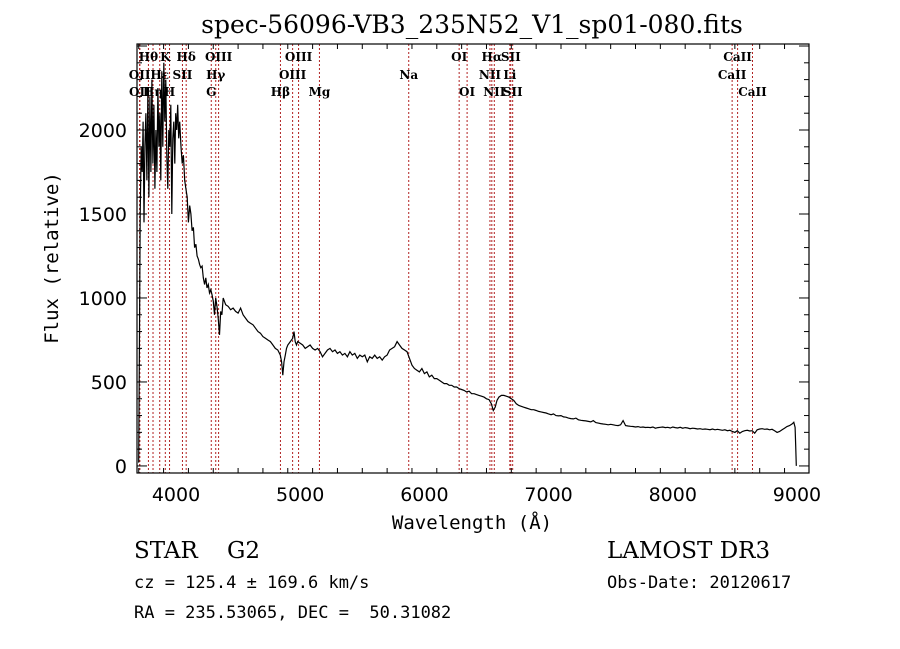 This screenshot has height=649, width=900. What do you see at coordinates (103, 131) in the screenshot?
I see `y-tick-label: 2000` at bounding box center [103, 131].